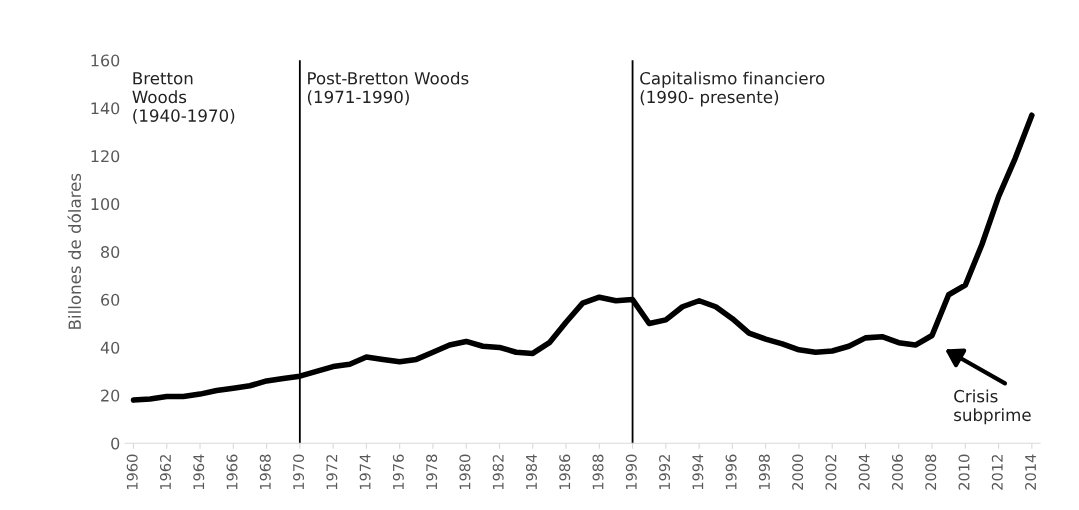 The width and height of the screenshot is (1079, 510). Describe the element at coordinates (764, 472) in the screenshot. I see `x-tick-label: 1998` at that location.